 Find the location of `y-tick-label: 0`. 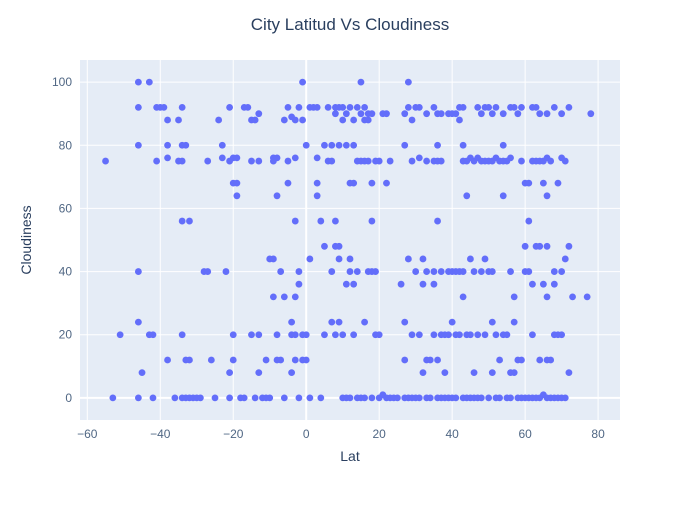

y-tick-label: 0 is located at coordinates (68, 398).